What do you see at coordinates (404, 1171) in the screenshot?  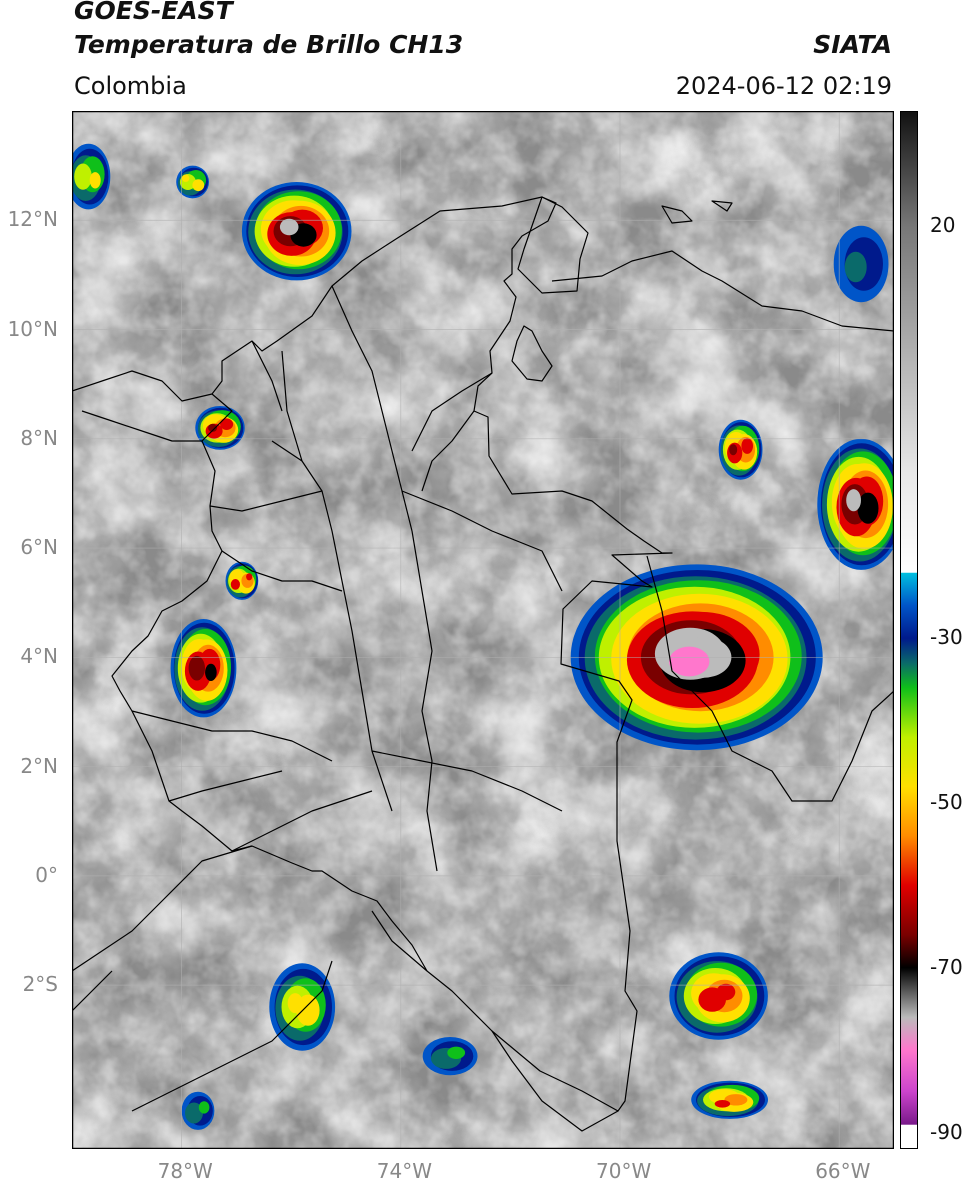 I see `longitude-label: 74°W` at bounding box center [404, 1171].